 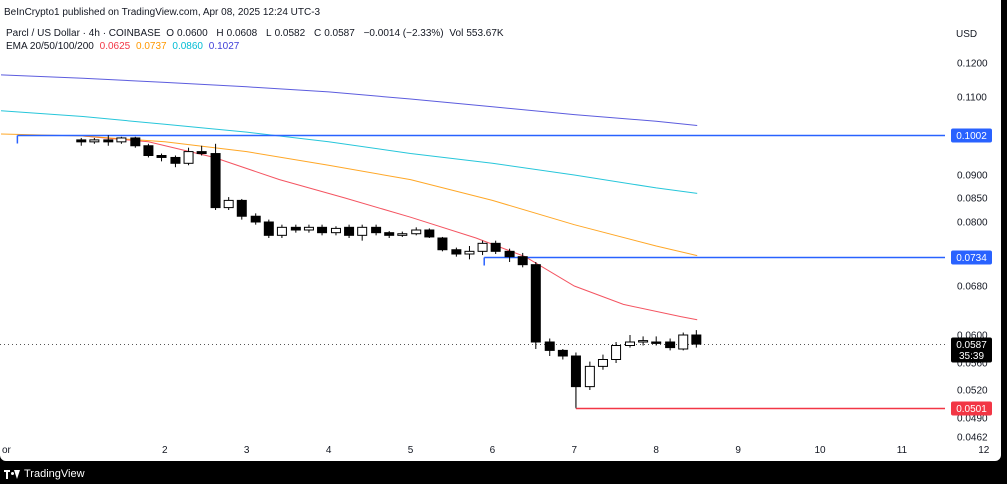 What do you see at coordinates (972, 223) in the screenshot?
I see `y-tick-label: 0.0800` at bounding box center [972, 223].